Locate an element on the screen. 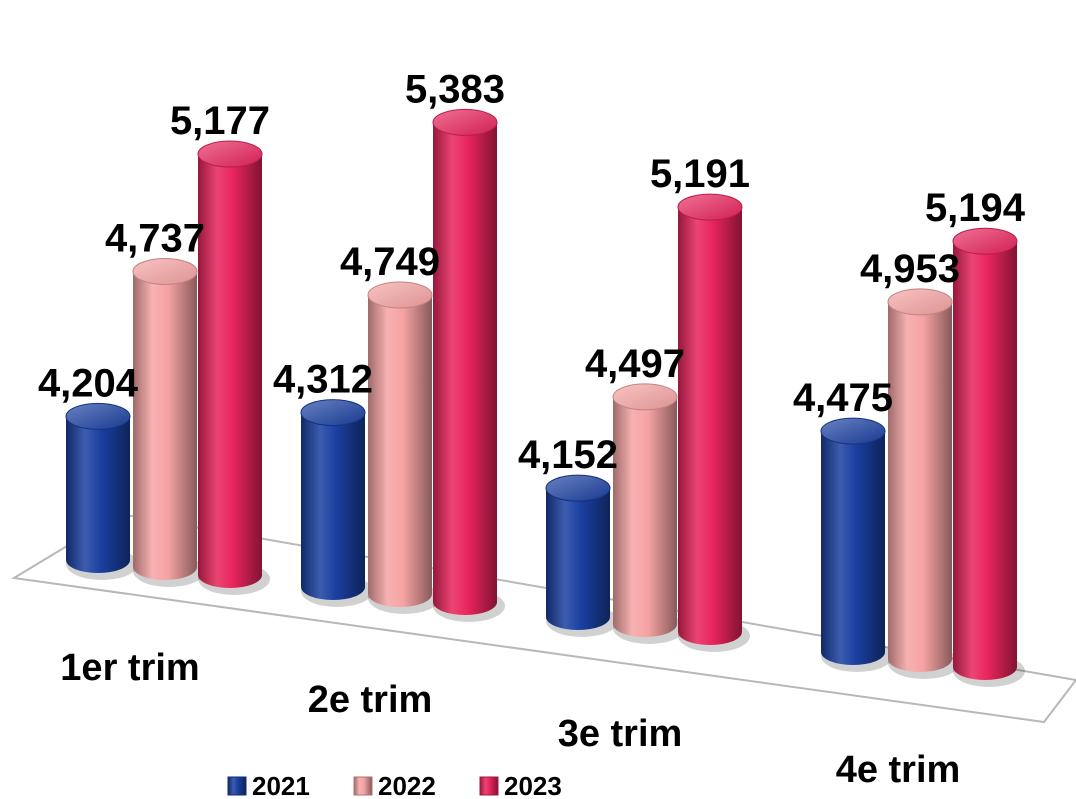 Image resolution: width=1076 pixels, height=799 pixels. category-label-3: 4e trim is located at coordinates (898, 770).